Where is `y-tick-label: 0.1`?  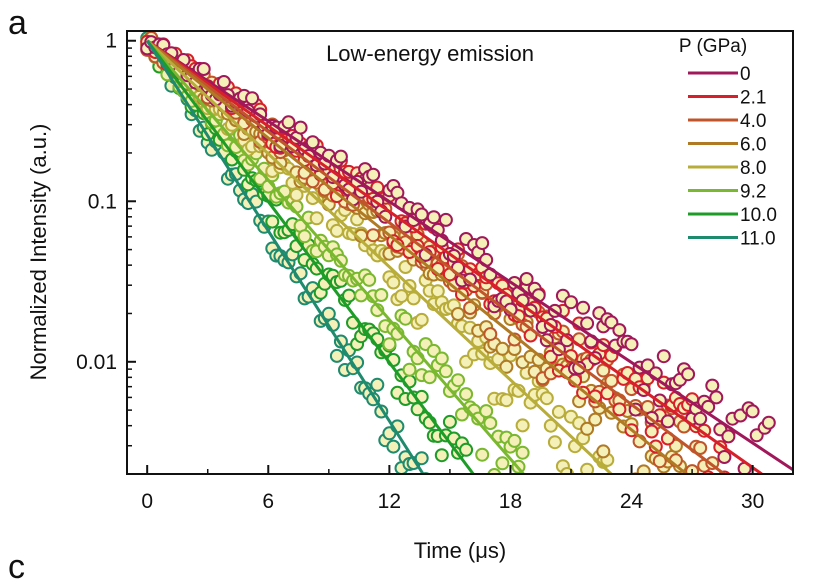 y-tick-label: 0.1 is located at coordinates (102, 201).